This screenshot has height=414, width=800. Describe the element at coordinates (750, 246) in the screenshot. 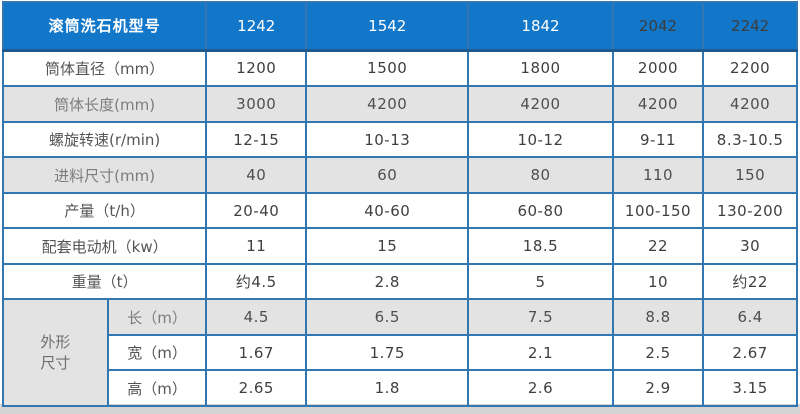

I see `value-cell: 30` at that location.